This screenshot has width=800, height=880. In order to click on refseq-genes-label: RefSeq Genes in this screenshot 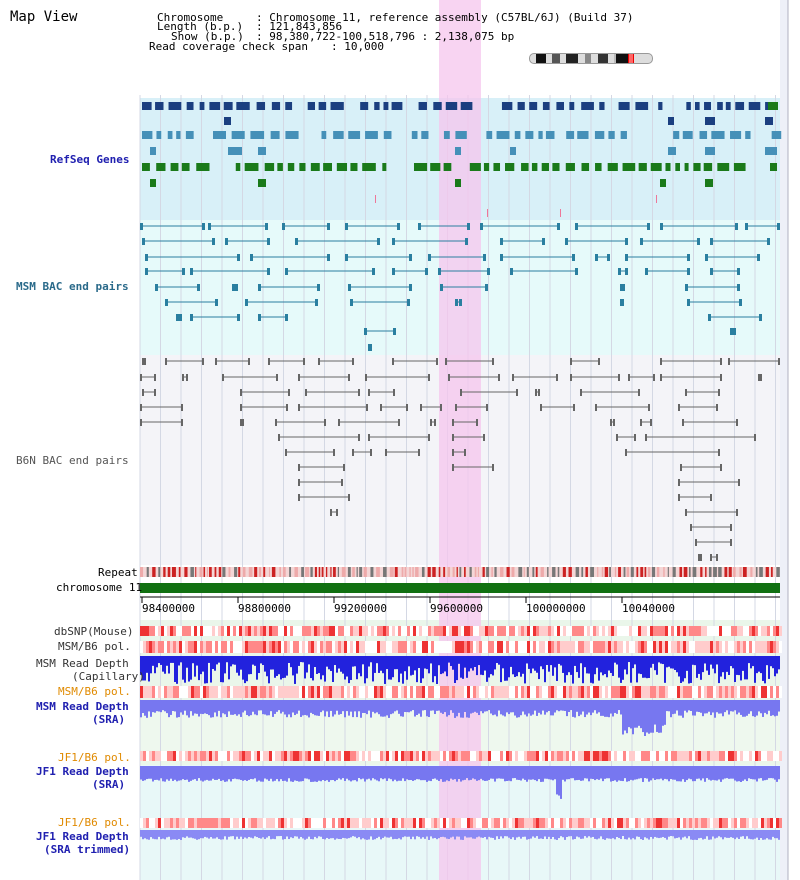, I will do `click(90, 159)`.